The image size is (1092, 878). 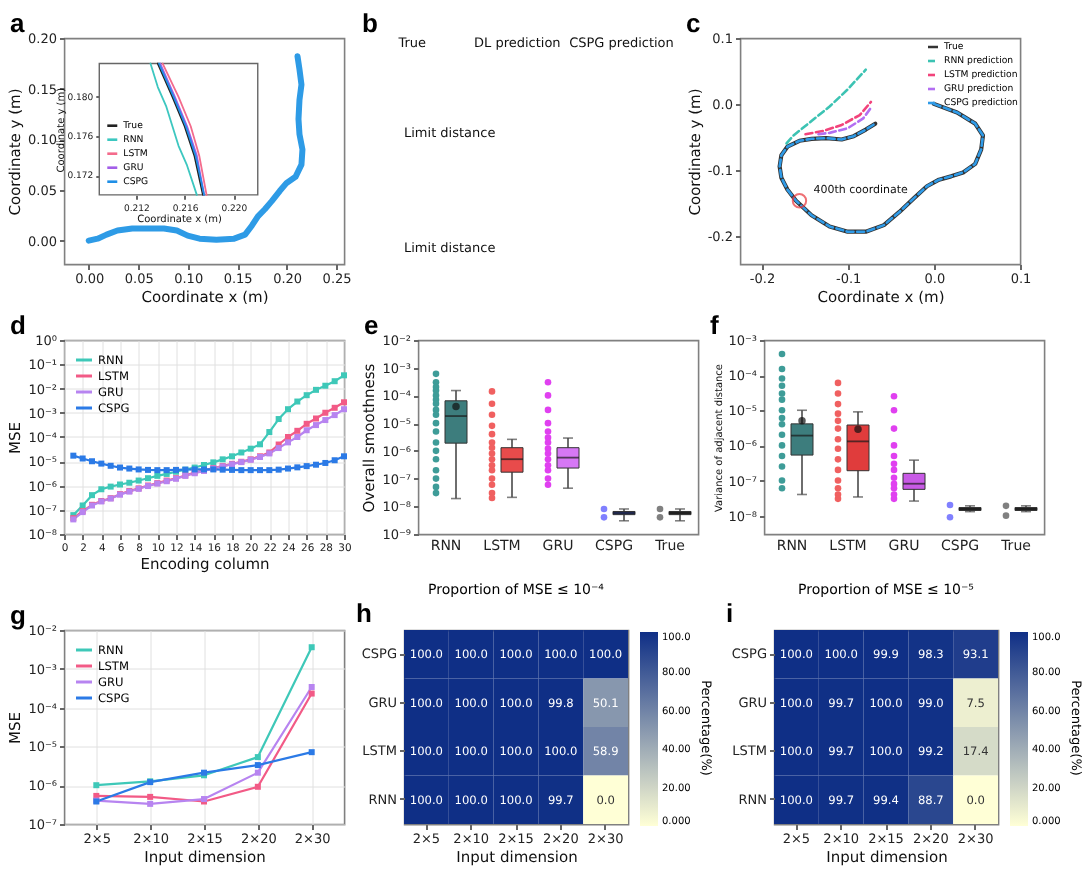 What do you see at coordinates (715, 325) in the screenshot?
I see `chart-title: f` at bounding box center [715, 325].